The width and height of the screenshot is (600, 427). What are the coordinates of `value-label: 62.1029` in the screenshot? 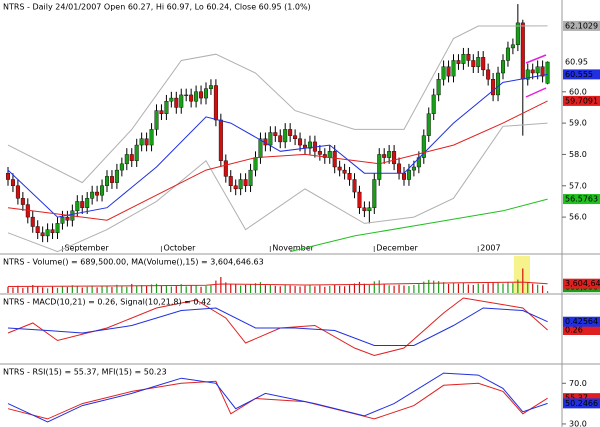 It's located at (581, 25).